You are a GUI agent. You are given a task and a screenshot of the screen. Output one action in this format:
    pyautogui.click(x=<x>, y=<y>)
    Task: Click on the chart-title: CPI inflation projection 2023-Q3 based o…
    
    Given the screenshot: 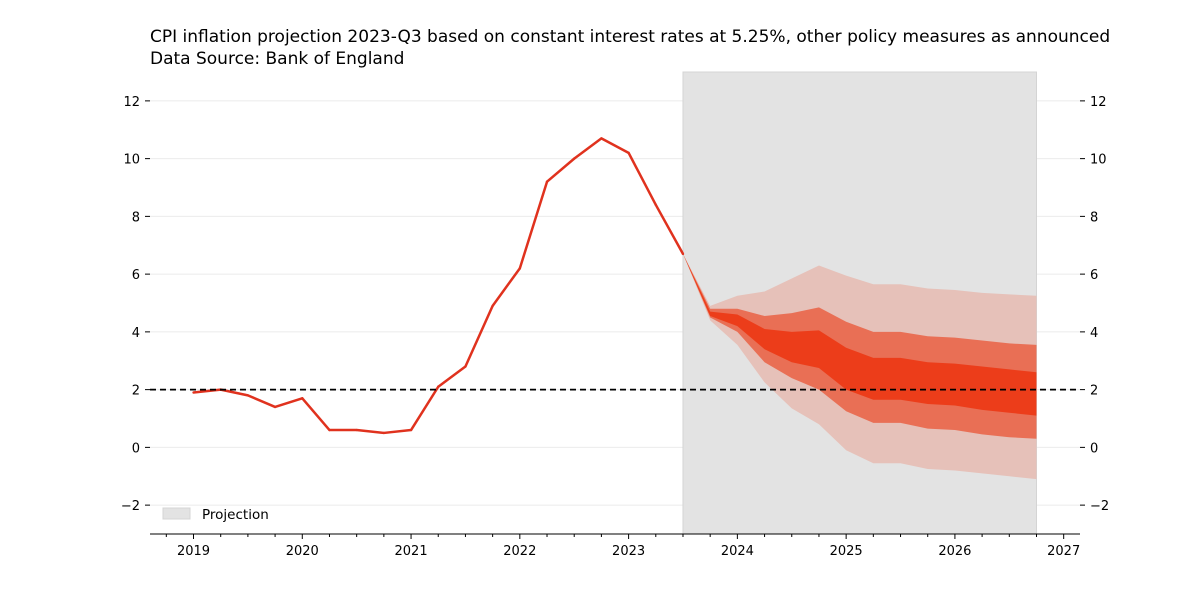 What is the action you would take?
    pyautogui.click(x=630, y=37)
    